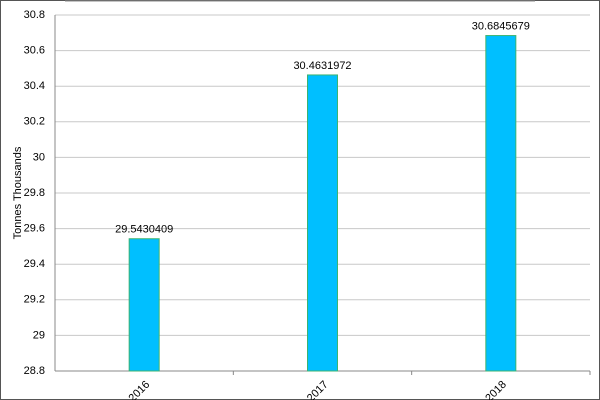 The height and width of the screenshot is (400, 600). I want to click on y-tick-label: 29.4, so click(34, 264).